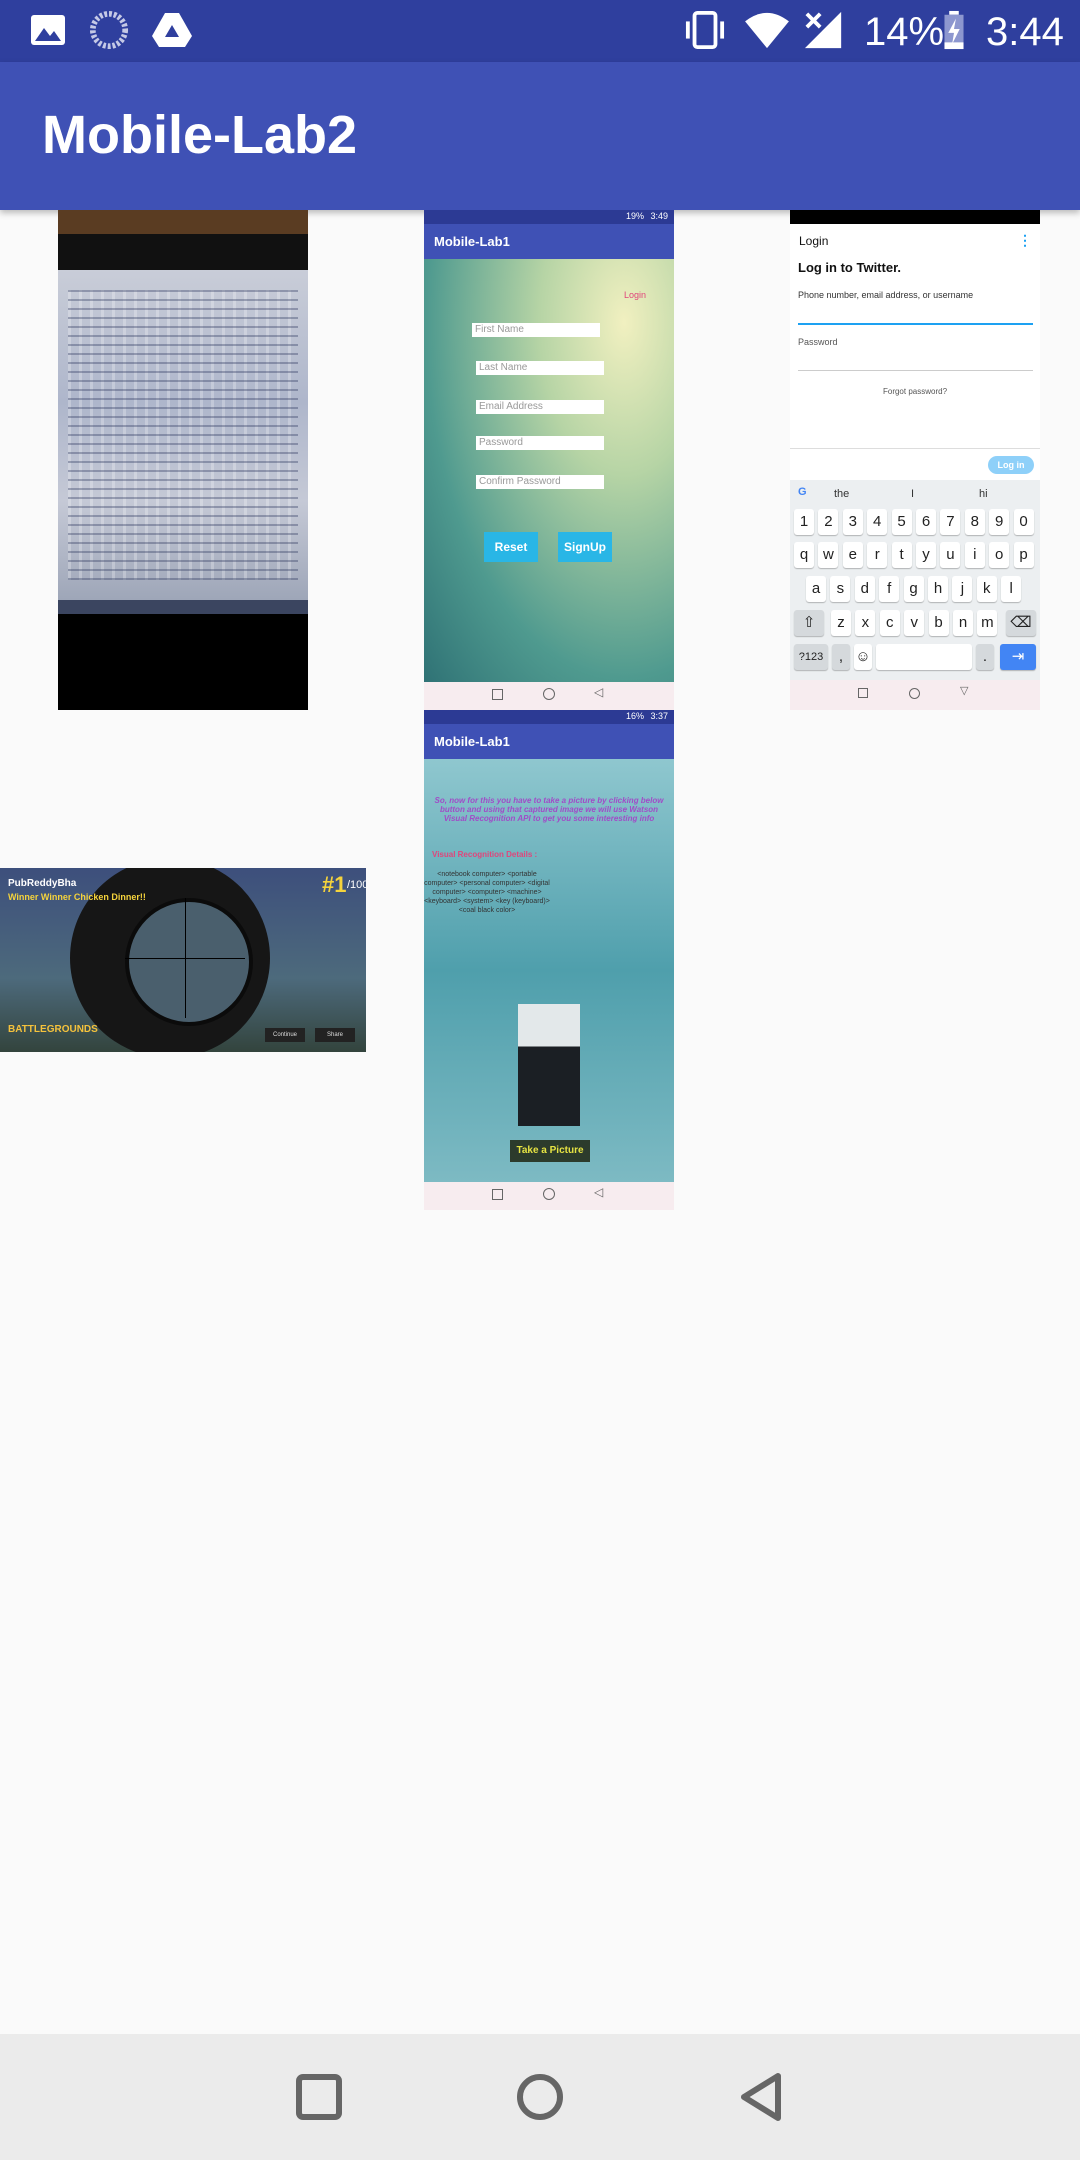  I want to click on letter-key-3: f, so click(889, 589).